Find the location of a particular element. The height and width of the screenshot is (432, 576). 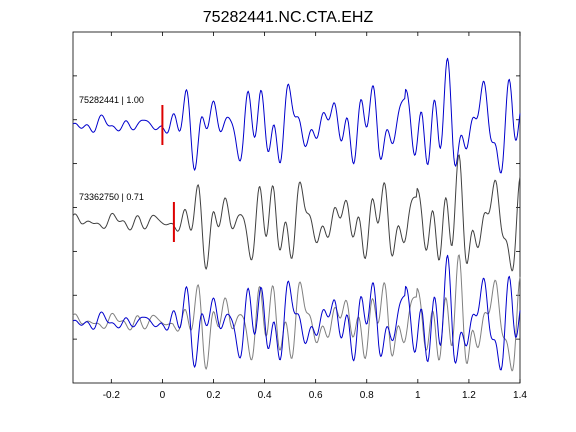

x-tick-label: -0.2 is located at coordinates (112, 395).